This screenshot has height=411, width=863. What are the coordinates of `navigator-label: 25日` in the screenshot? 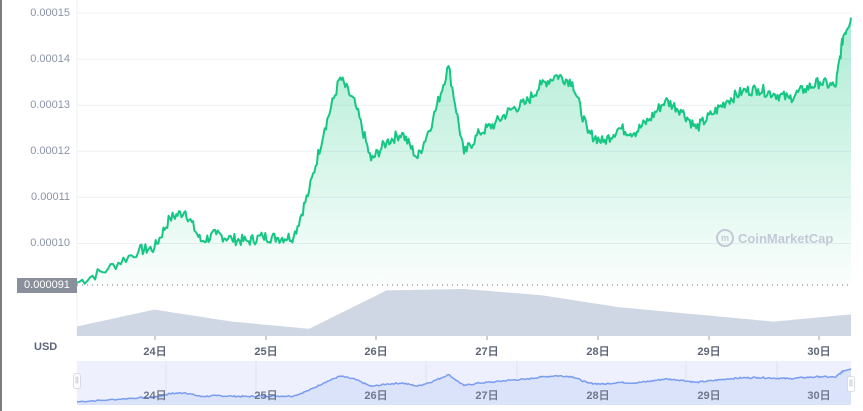 It's located at (266, 396).